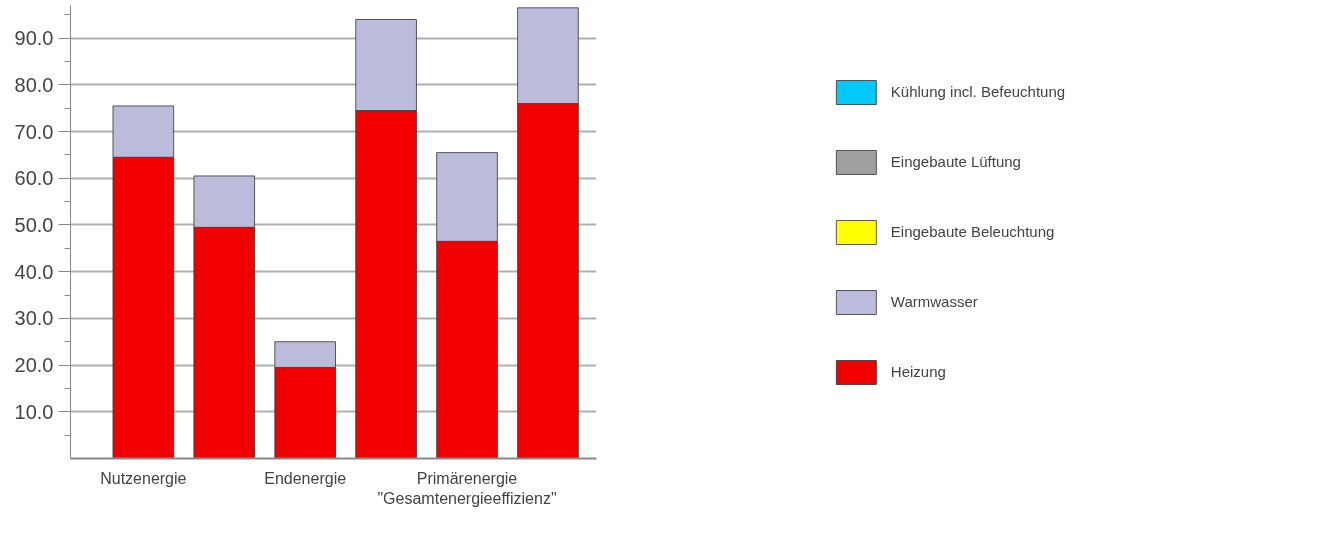  I want to click on x-tick-label: Endenergie, so click(305, 478).